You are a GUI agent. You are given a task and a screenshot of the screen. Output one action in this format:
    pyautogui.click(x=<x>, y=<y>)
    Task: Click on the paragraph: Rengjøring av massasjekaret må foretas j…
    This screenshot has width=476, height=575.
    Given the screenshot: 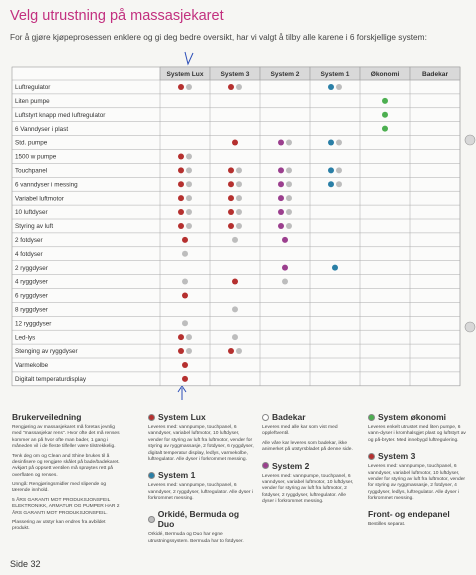 What is the action you would take?
    pyautogui.click(x=66, y=437)
    